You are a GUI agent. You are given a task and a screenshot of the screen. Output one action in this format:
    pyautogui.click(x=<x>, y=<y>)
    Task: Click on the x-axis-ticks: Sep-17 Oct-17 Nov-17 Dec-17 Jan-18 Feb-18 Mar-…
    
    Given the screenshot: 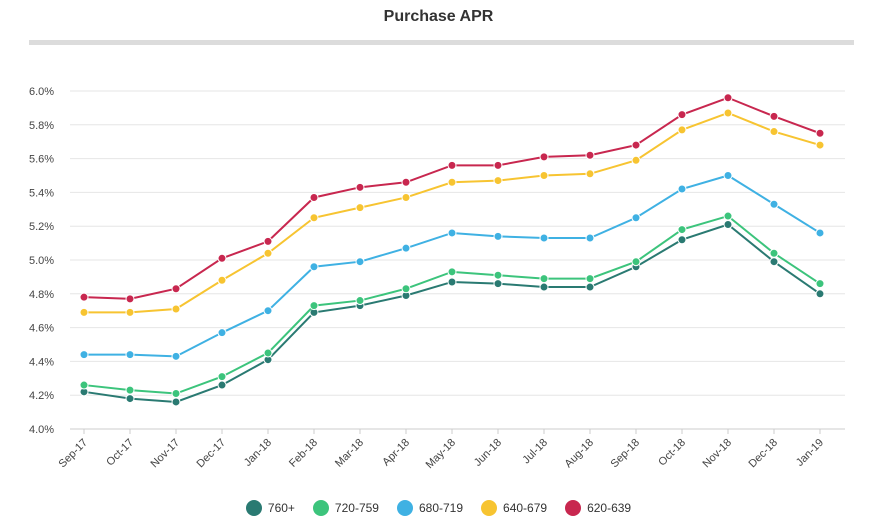 What is the action you would take?
    pyautogui.click(x=441, y=450)
    